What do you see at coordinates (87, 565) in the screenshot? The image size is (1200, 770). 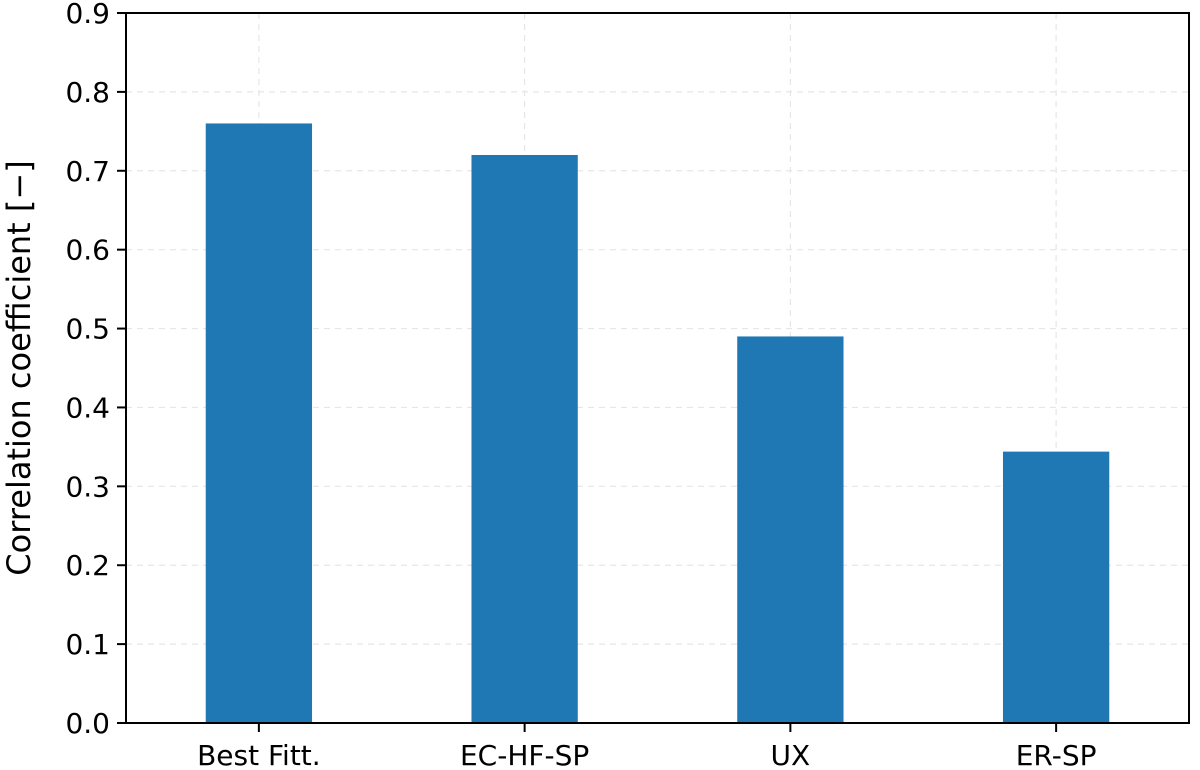 I see `y-tick-label: 0.2` at bounding box center [87, 565].